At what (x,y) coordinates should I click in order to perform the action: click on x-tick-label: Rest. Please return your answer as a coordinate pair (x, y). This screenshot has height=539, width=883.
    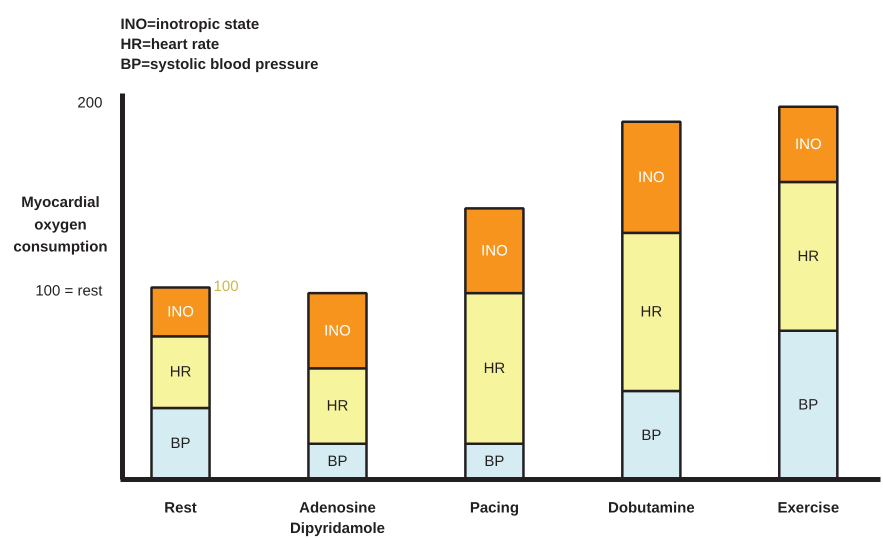
    Looking at the image, I should click on (180, 508).